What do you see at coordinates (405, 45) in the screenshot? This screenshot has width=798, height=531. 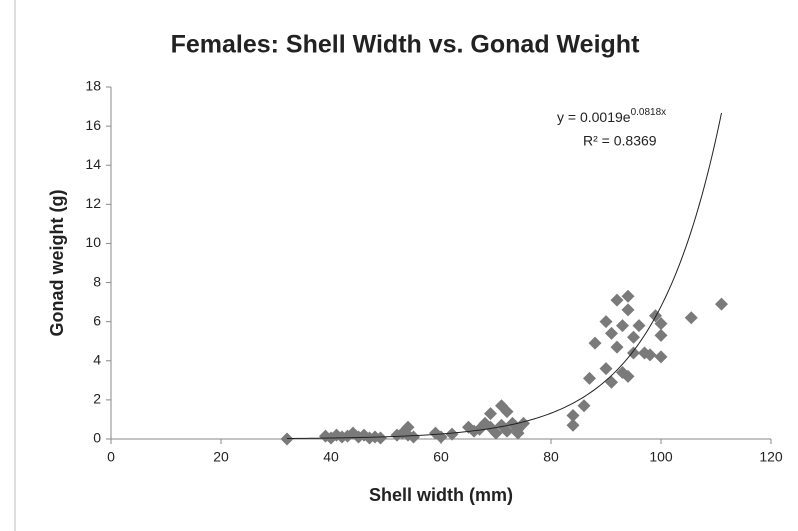 I see `chart-title: Females: Shell Width vs. Gonad Weight` at bounding box center [405, 45].